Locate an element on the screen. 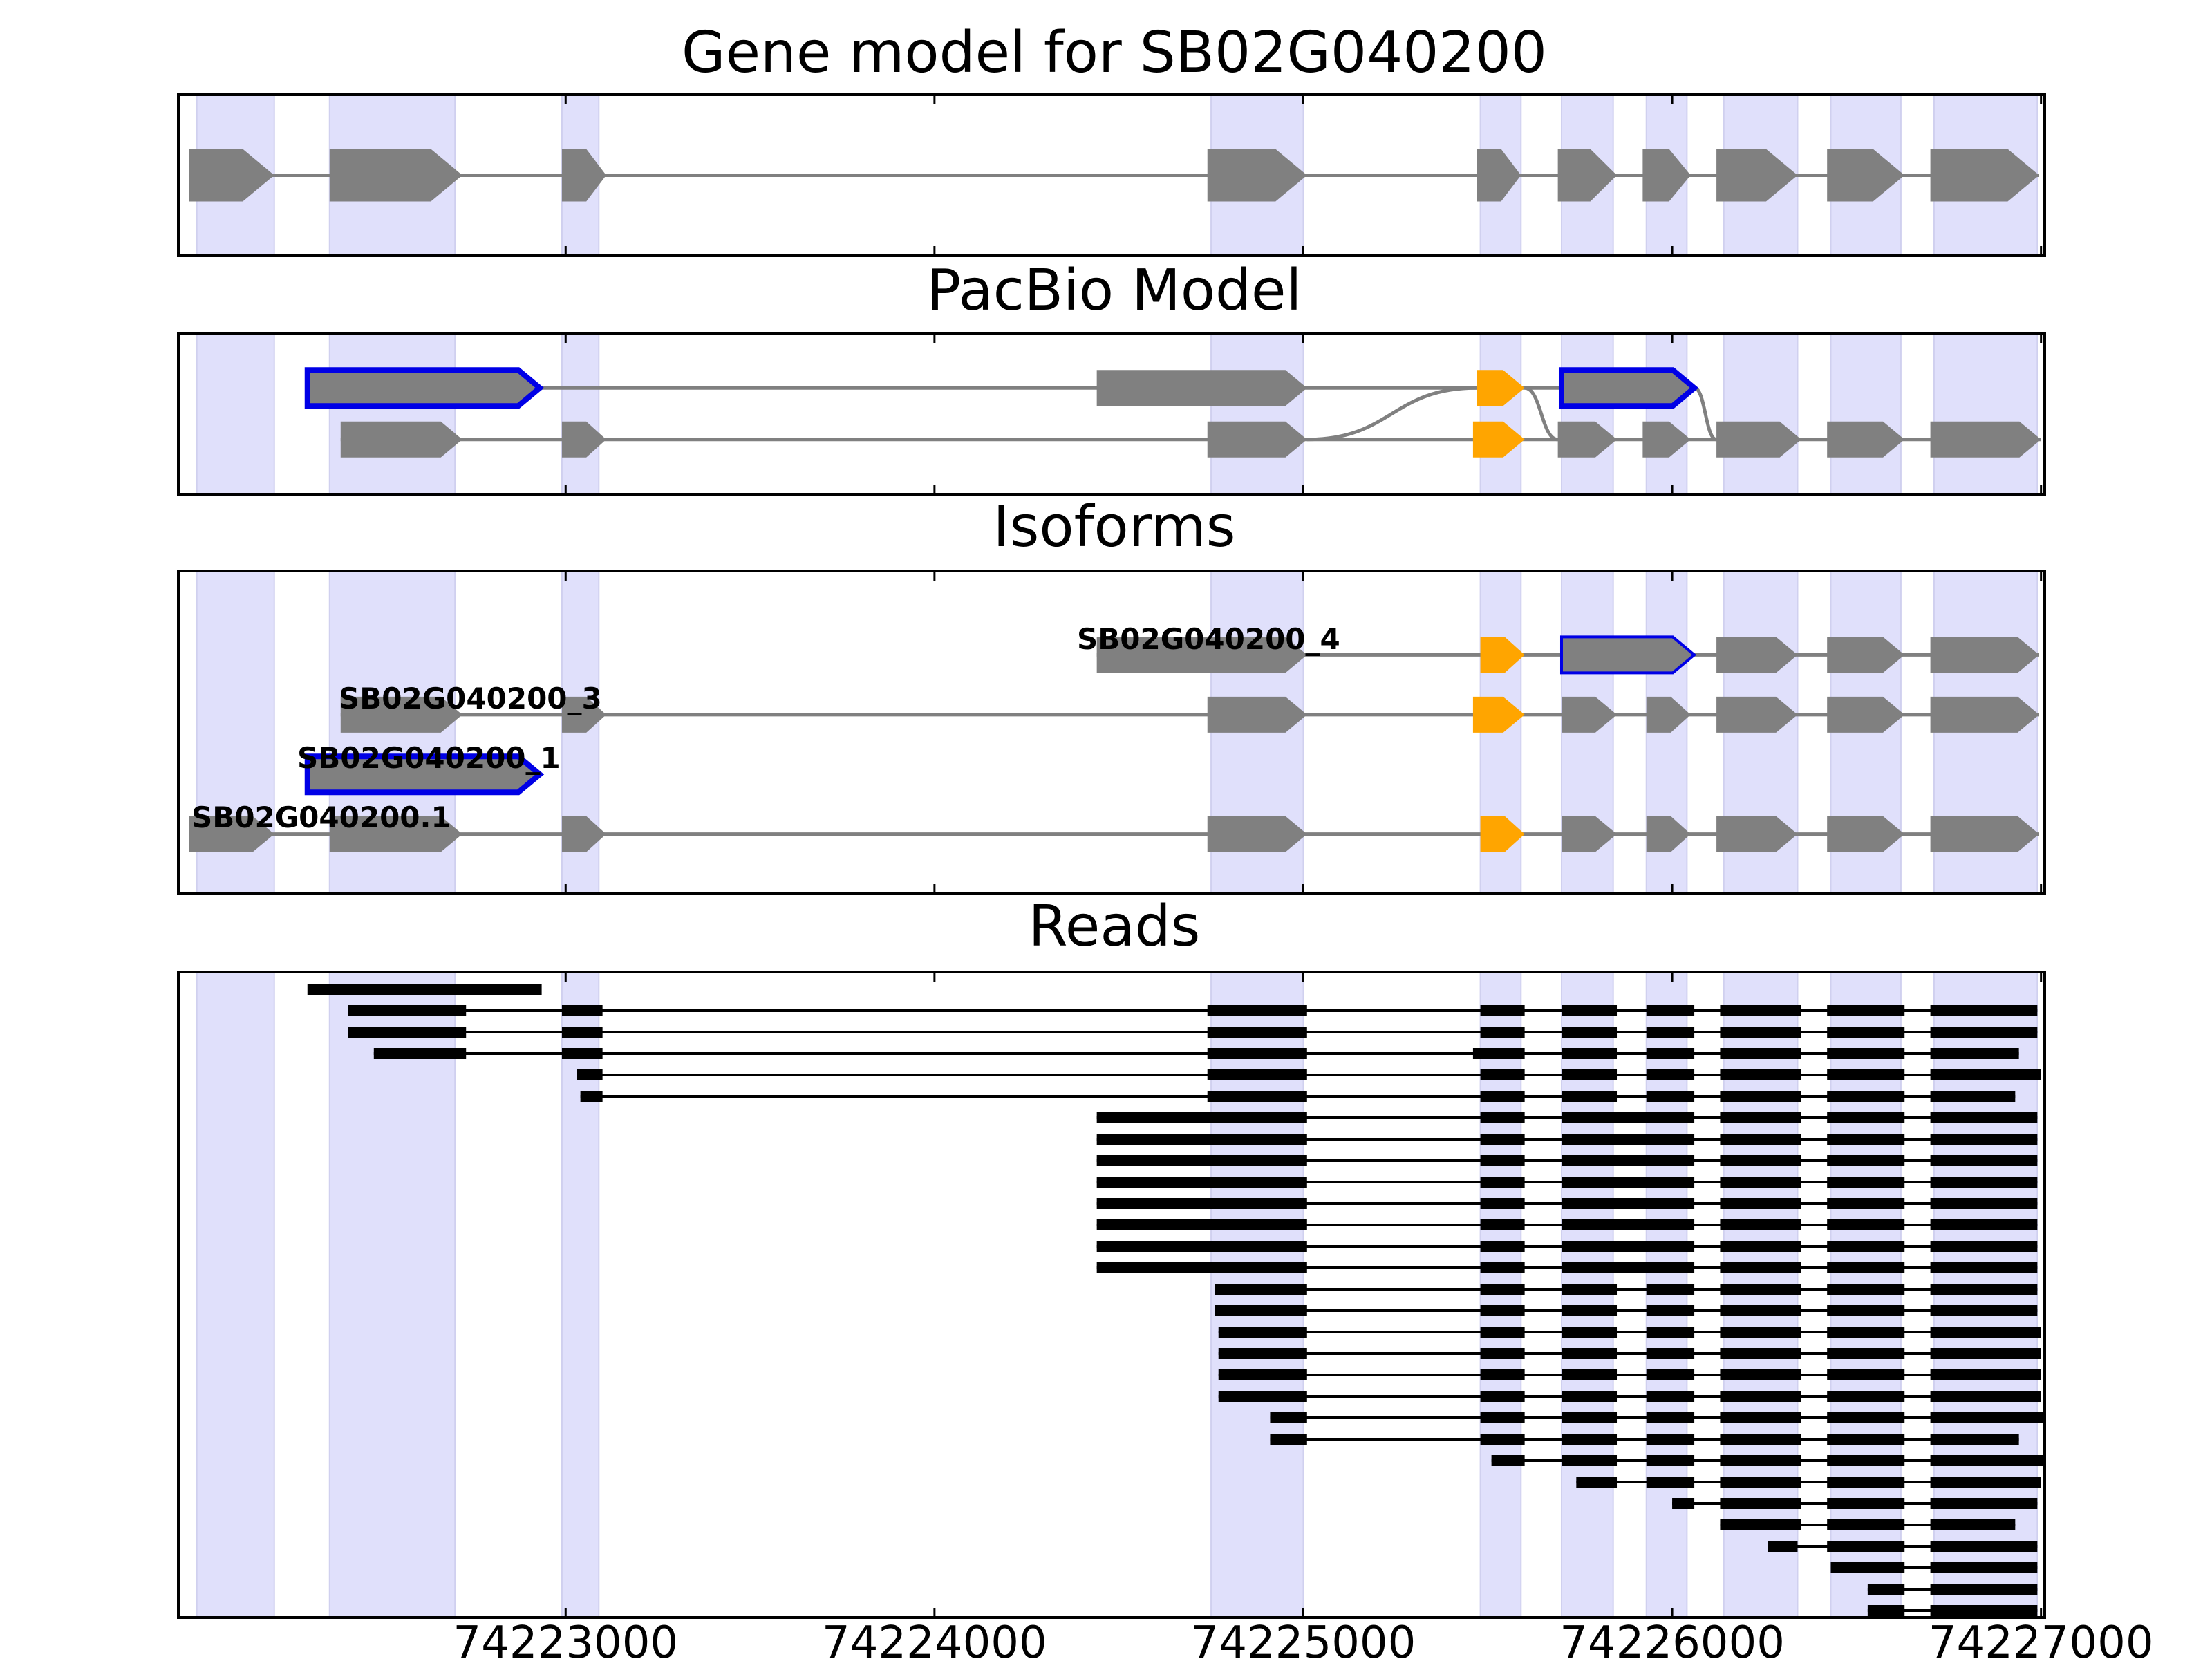 This screenshot has height=1659, width=2212. isoform-label-3: SB02G040200_3 is located at coordinates (470, 698).